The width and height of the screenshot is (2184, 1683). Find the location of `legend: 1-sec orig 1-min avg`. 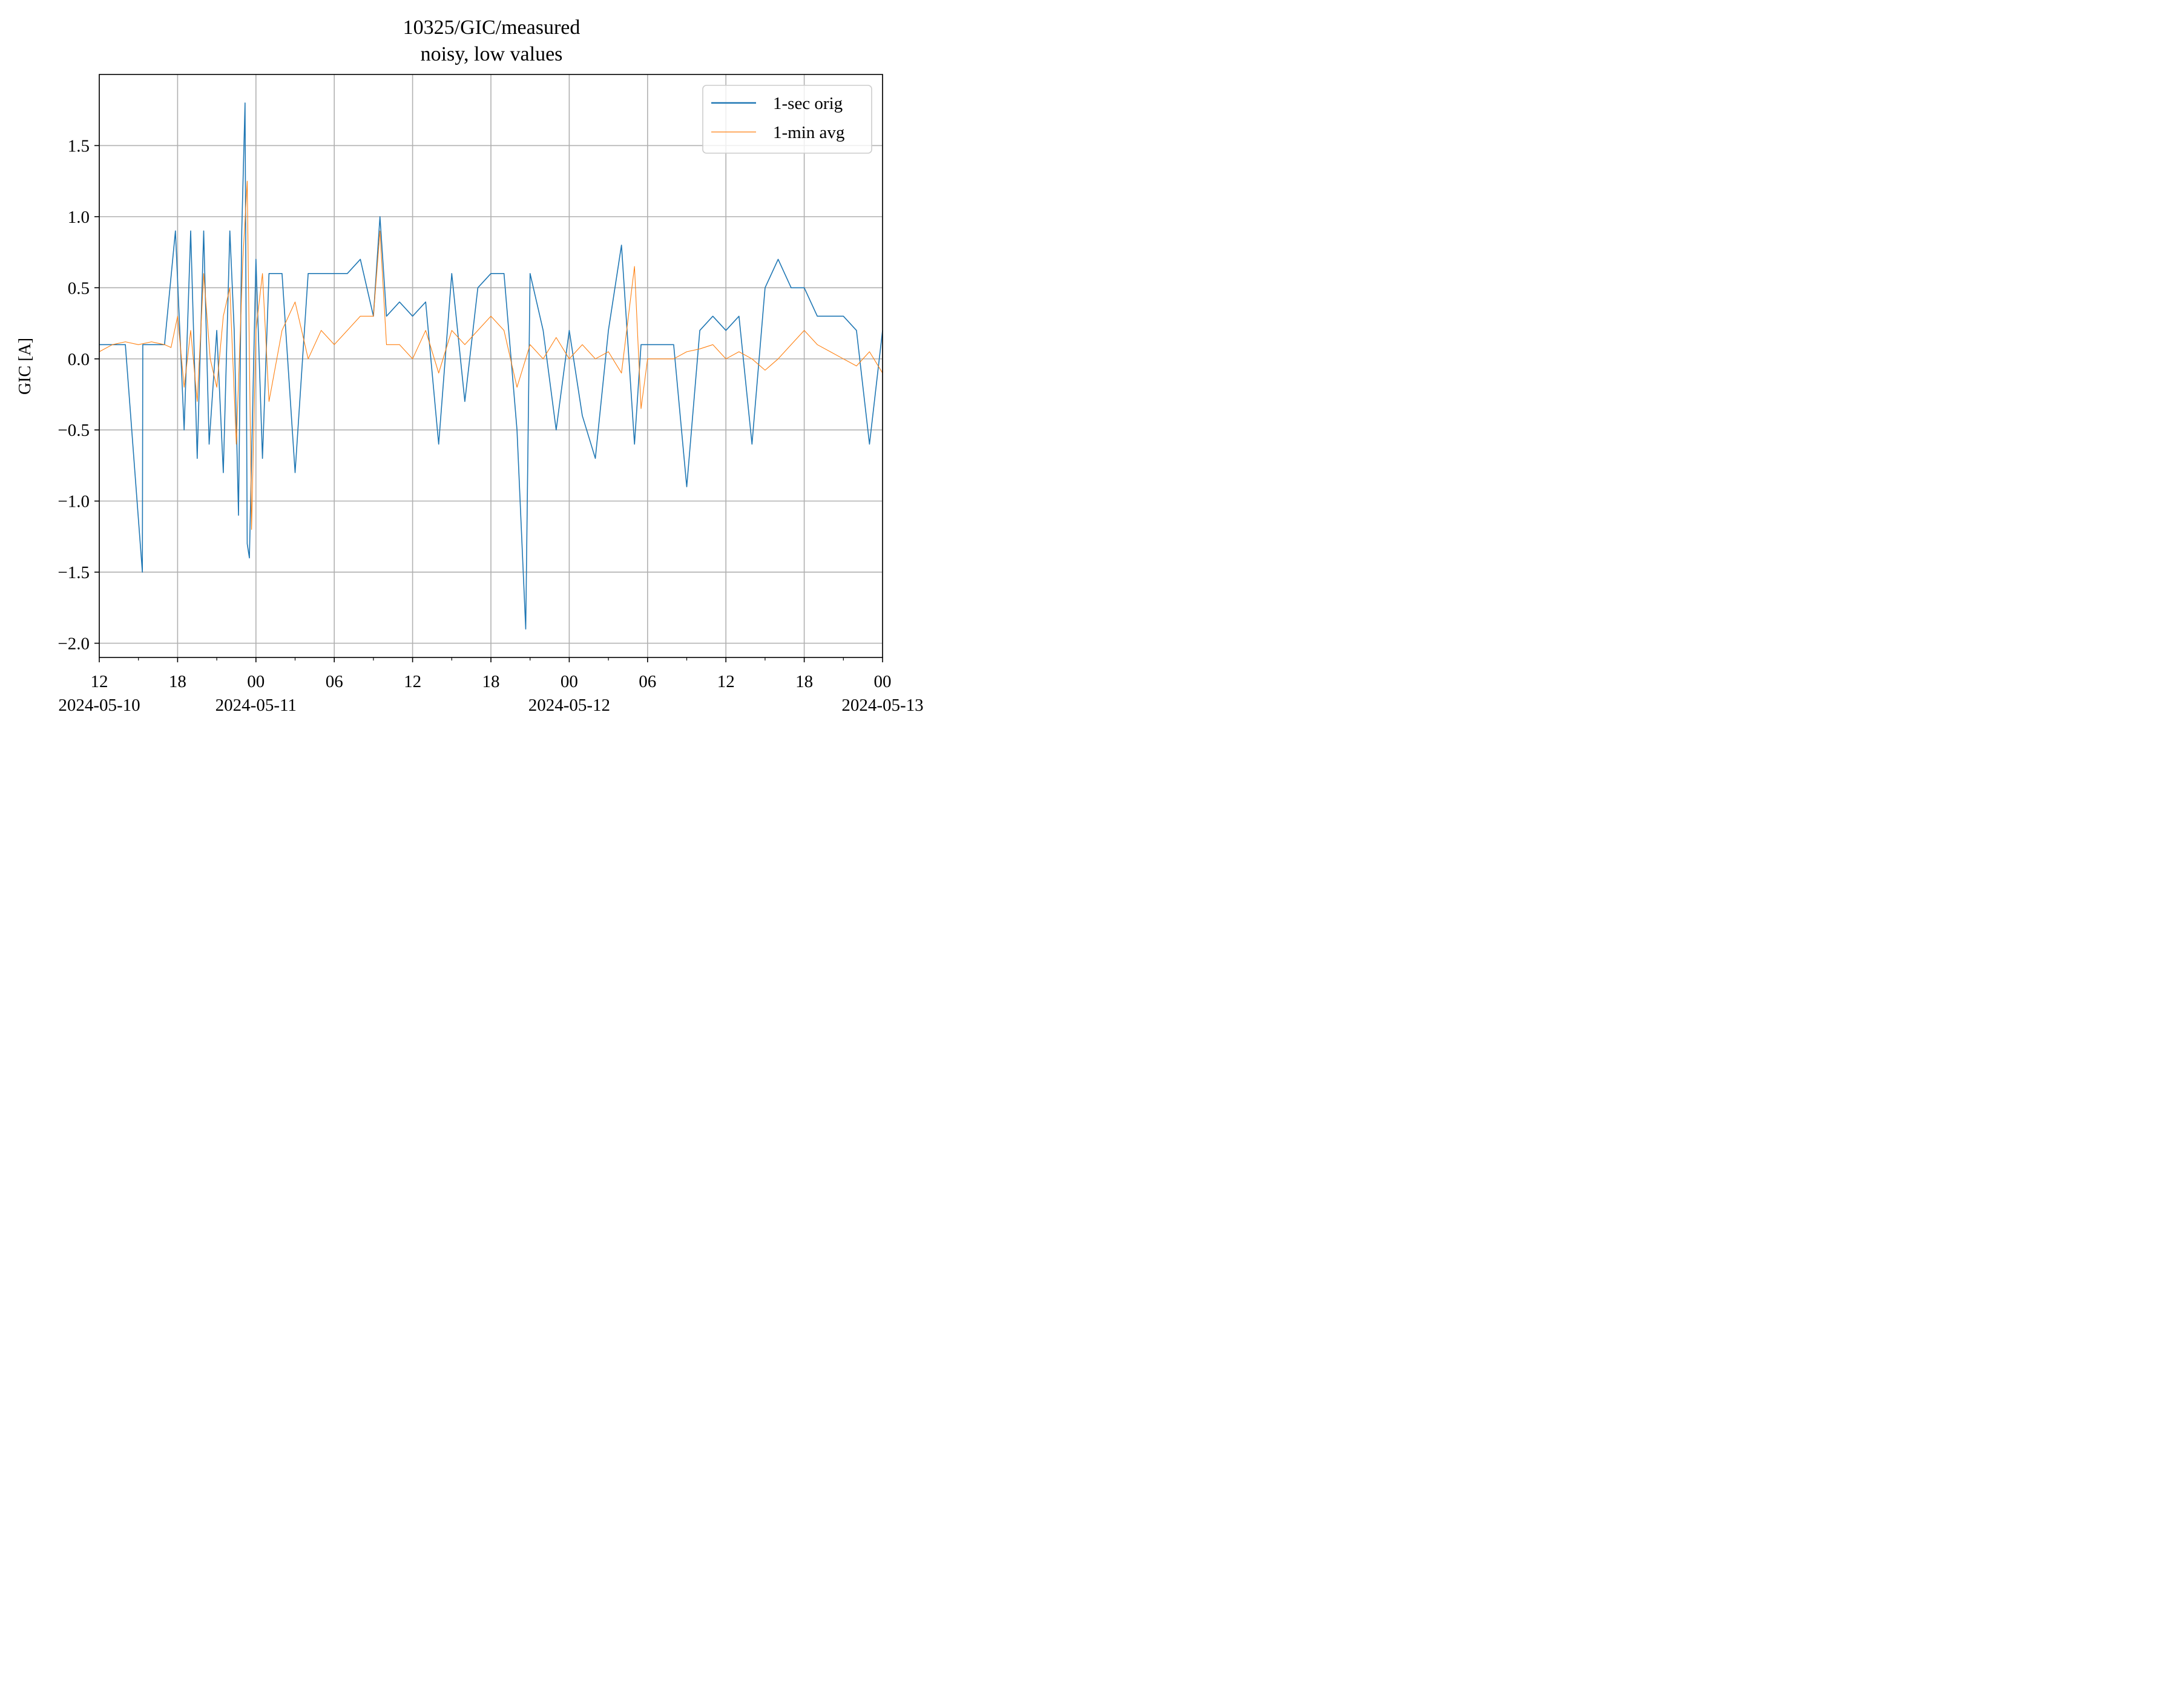

legend: 1-sec orig 1-min avg is located at coordinates (787, 120).